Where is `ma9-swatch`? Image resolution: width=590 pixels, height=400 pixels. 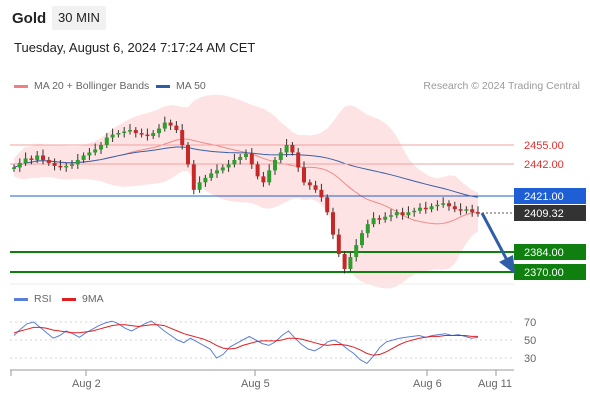
ma9-swatch is located at coordinates (69, 299).